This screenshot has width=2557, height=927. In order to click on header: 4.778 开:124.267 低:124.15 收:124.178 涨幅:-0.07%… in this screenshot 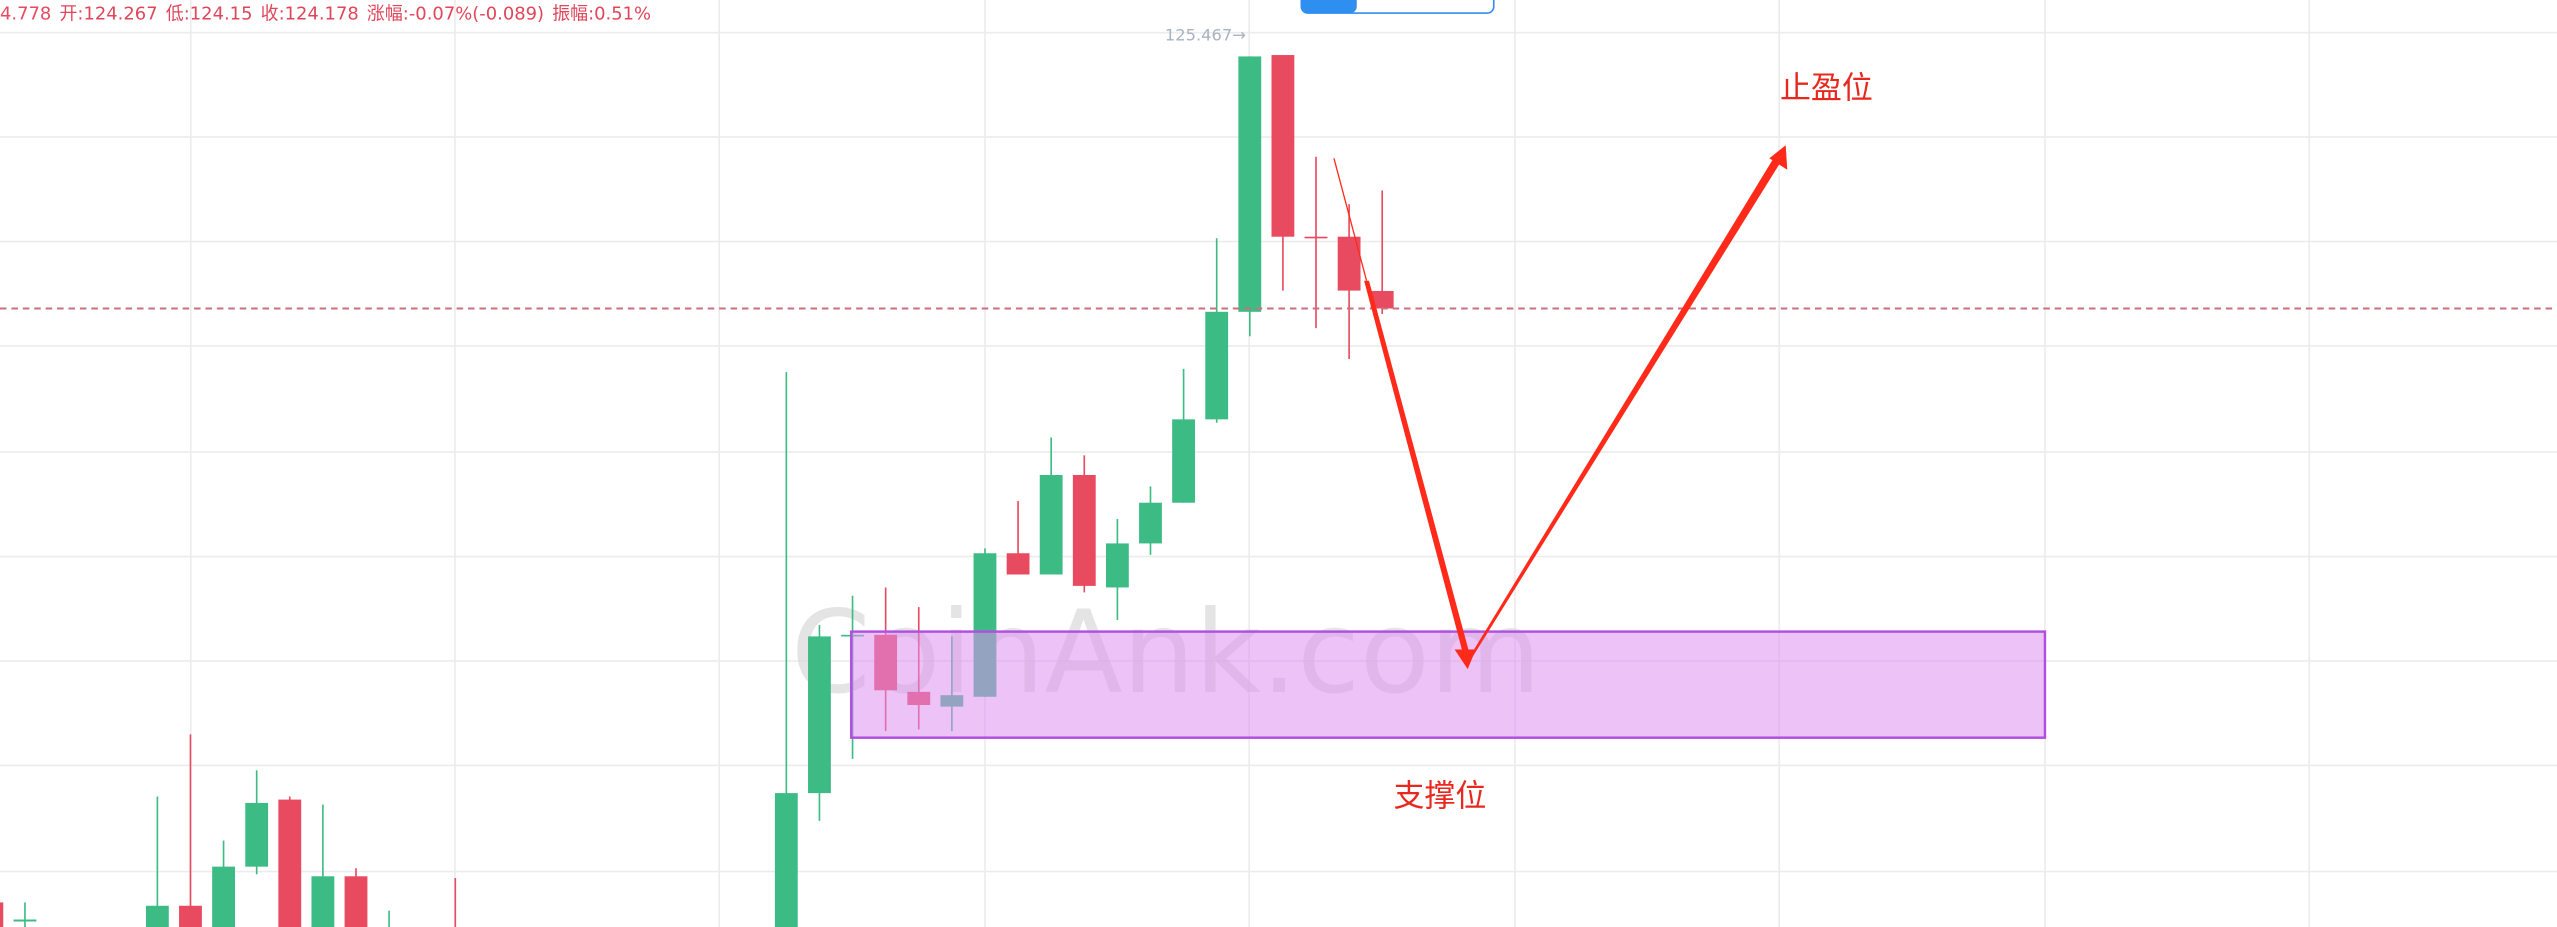, I will do `click(325, 14)`.